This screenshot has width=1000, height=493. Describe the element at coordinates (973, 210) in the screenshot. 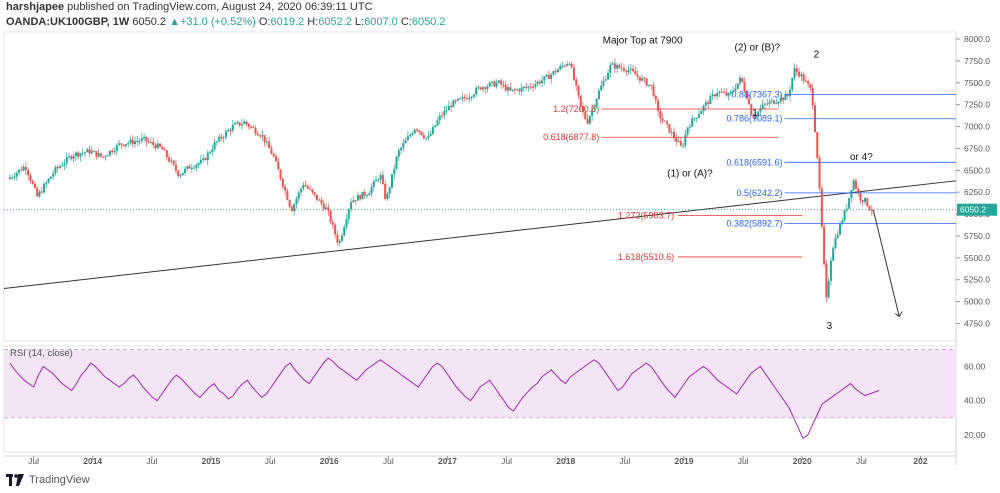

I see `current-price-label: 6050.2` at that location.